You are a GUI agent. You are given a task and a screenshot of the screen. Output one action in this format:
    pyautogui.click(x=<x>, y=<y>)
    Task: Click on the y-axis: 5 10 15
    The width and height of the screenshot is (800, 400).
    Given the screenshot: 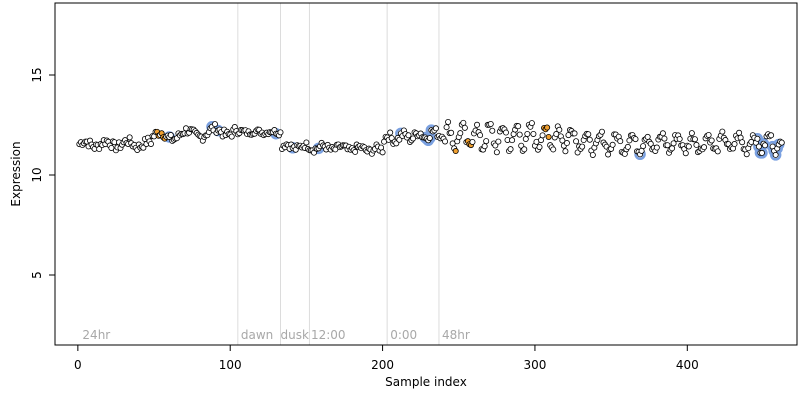 What is the action you would take?
    pyautogui.click(x=42, y=173)
    